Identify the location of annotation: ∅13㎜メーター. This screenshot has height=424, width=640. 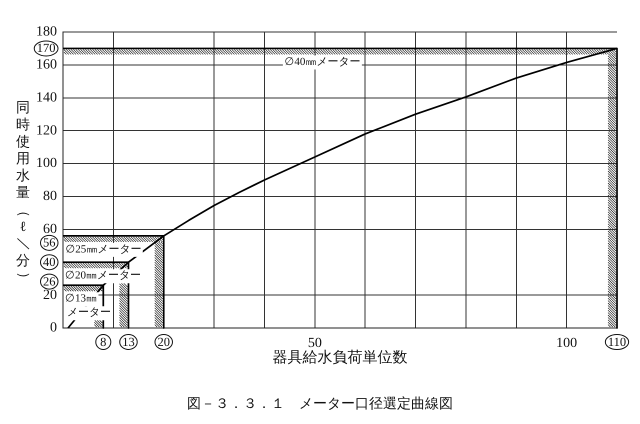
(88, 305).